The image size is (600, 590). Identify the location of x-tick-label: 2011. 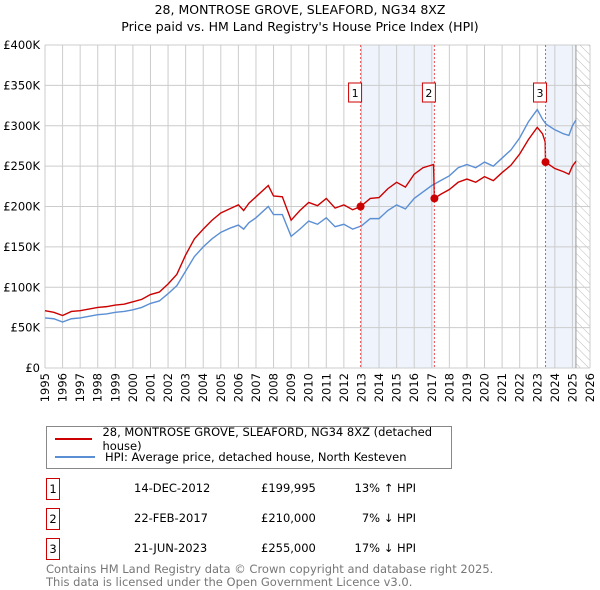
(326, 387).